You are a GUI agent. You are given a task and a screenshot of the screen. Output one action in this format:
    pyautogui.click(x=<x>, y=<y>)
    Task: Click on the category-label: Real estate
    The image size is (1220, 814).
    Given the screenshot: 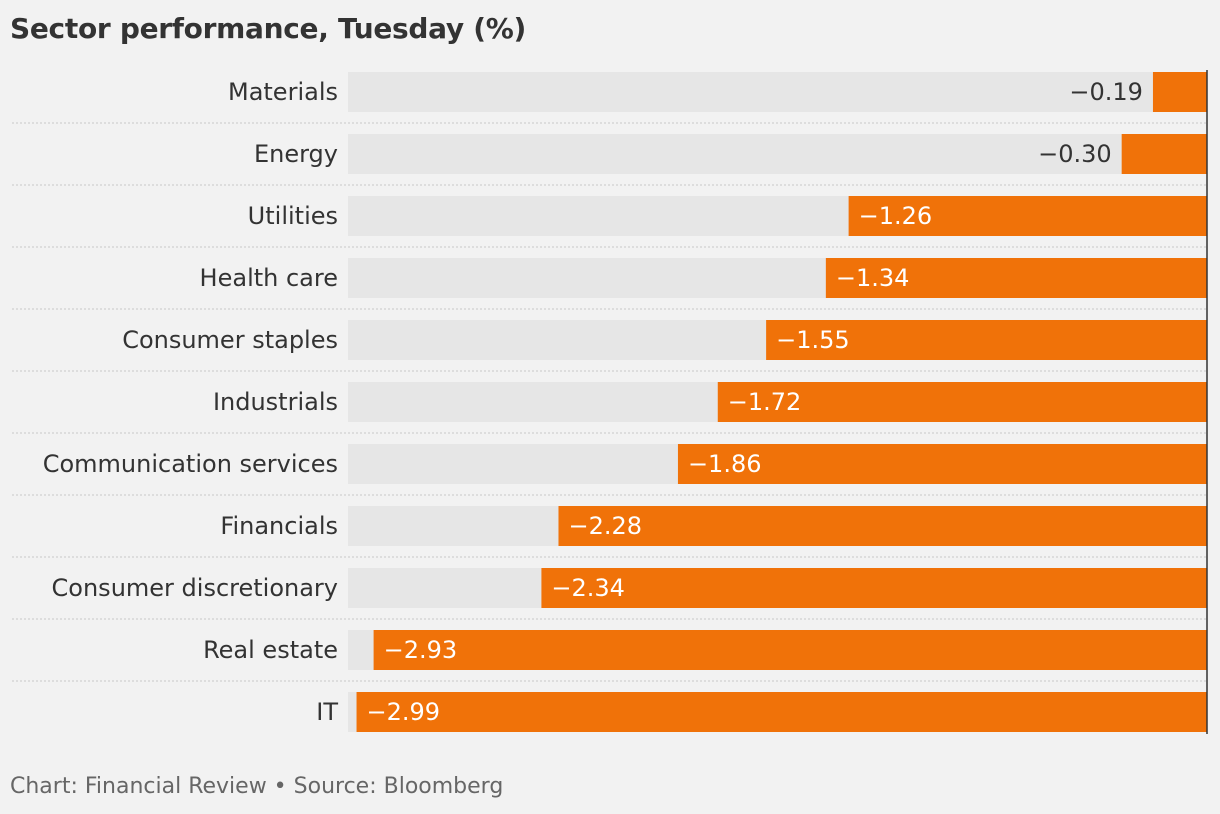 What is the action you would take?
    pyautogui.click(x=270, y=650)
    